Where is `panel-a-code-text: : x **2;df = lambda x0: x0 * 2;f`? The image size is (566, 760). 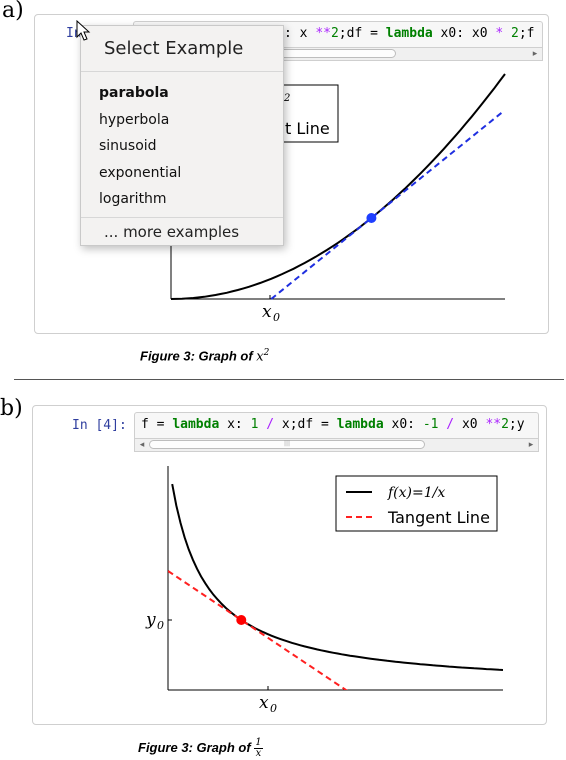 panel-a-code-text: : x **2;df = lambda x0: x0 * 2;f is located at coordinates (409, 33).